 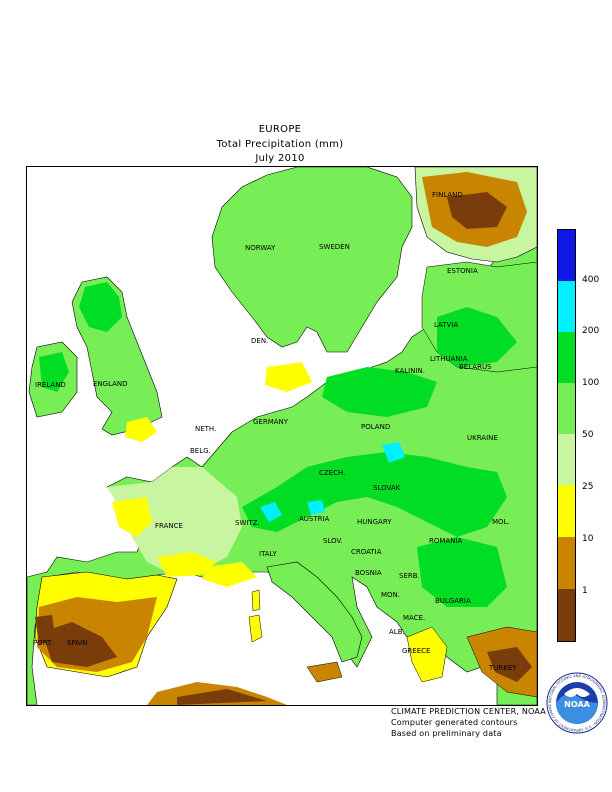 What do you see at coordinates (247, 523) in the screenshot?
I see `country-label: SWITZ.` at bounding box center [247, 523].